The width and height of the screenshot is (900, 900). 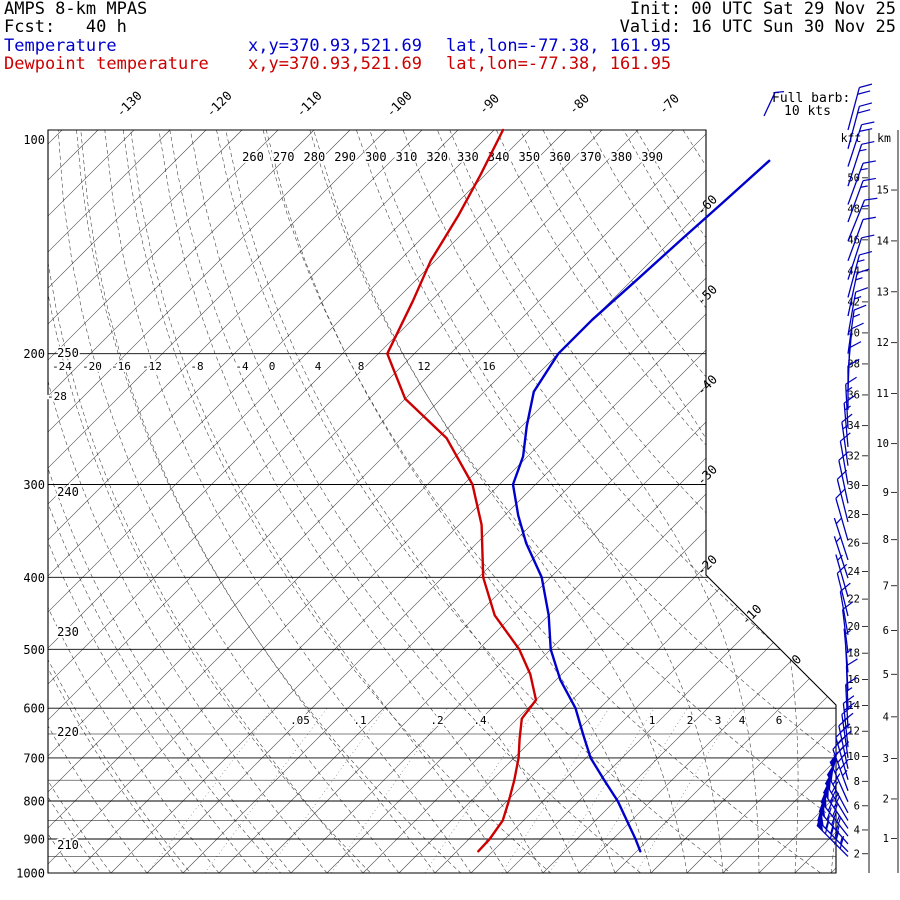 What do you see at coordinates (62, 366) in the screenshot?
I see `svg-text: -24` at bounding box center [62, 366].